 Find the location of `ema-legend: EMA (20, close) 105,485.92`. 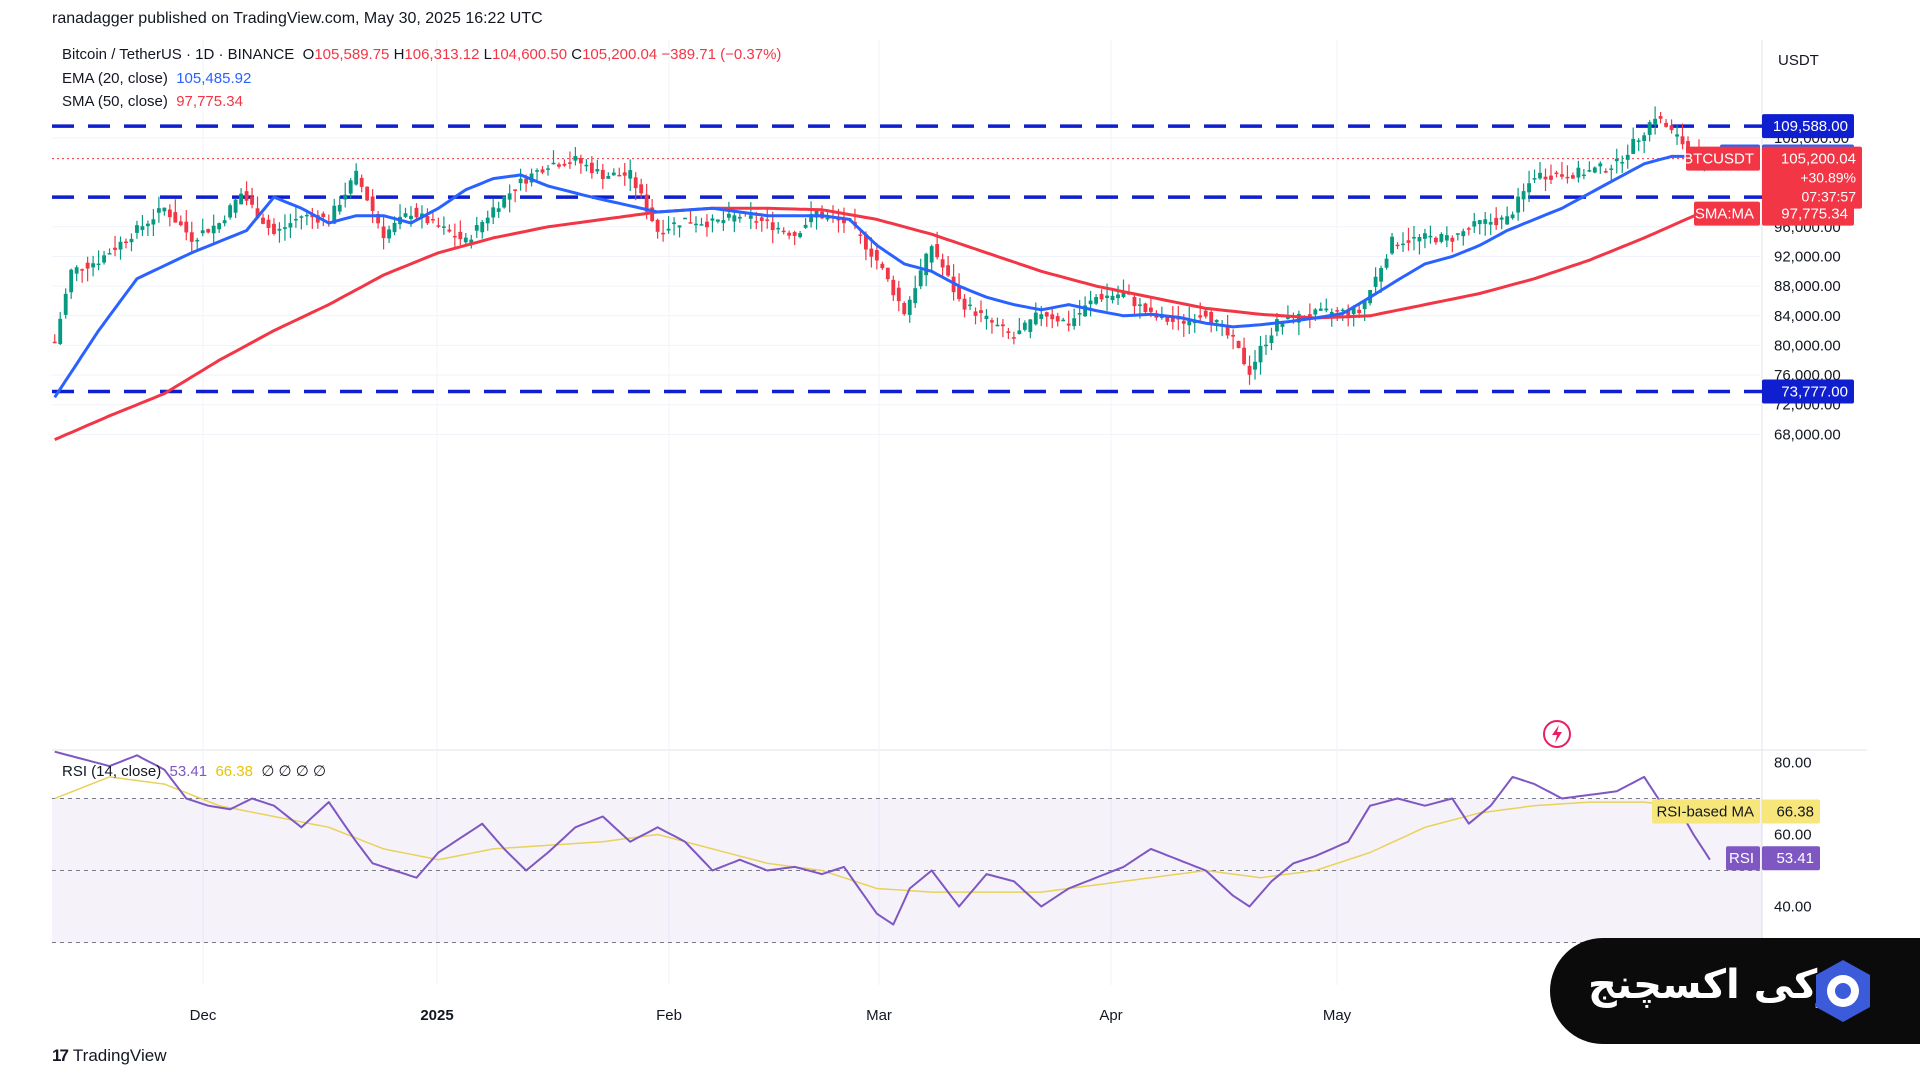

ema-legend: EMA (20, close) 105,485.92 is located at coordinates (156, 78).